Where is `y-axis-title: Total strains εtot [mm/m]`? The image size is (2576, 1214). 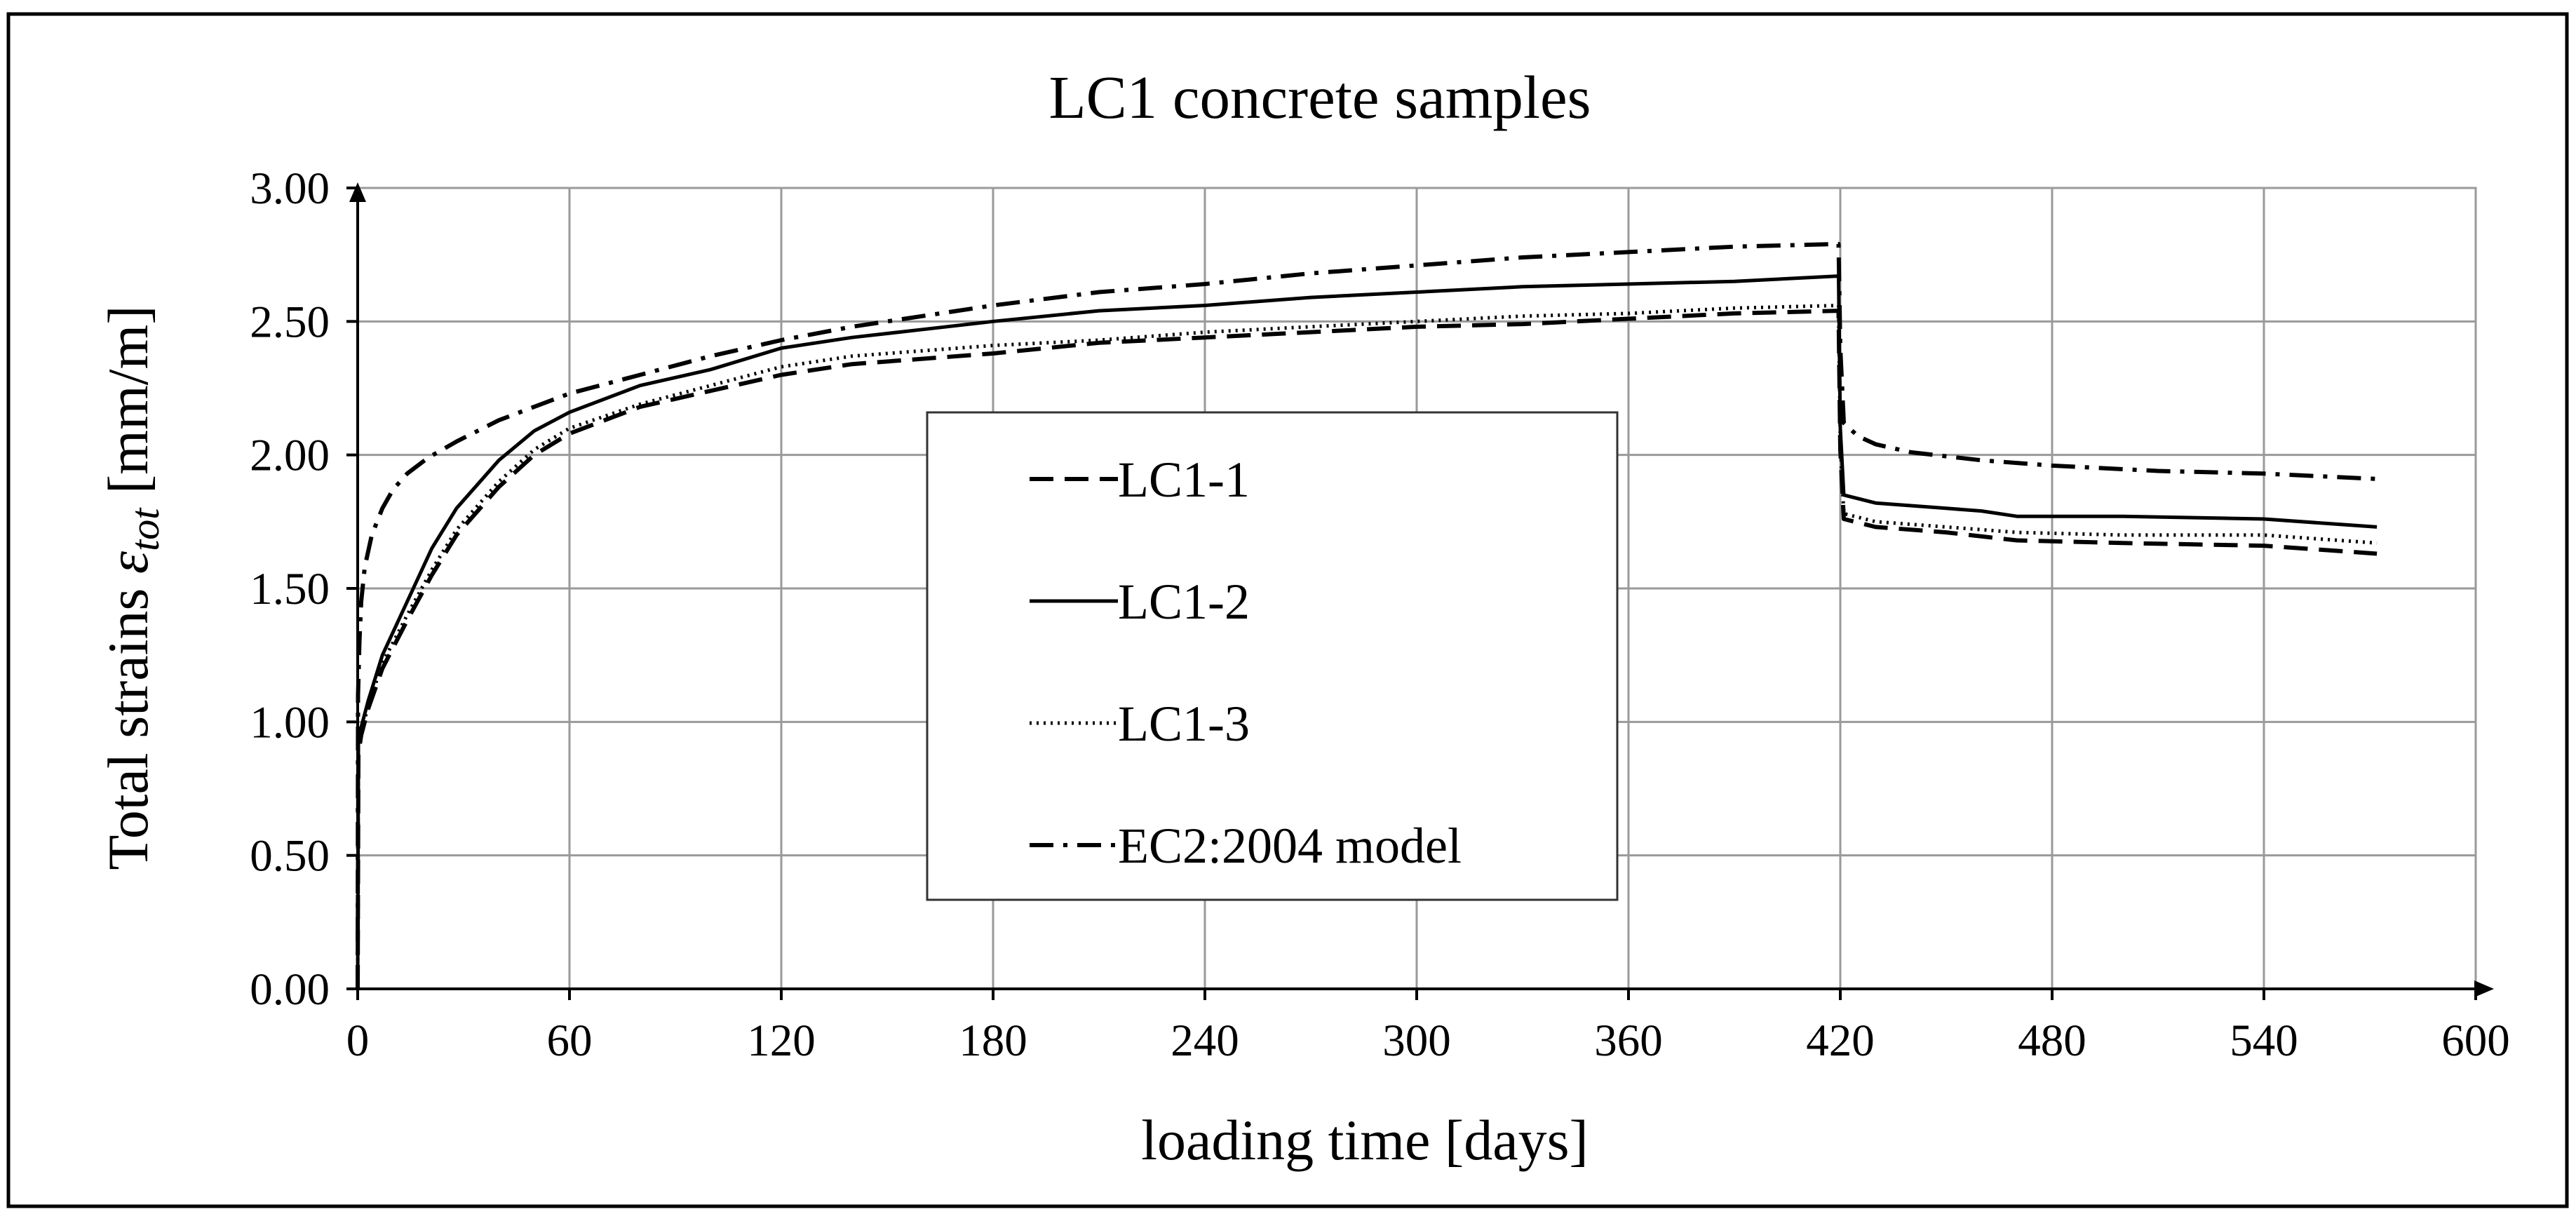
y-axis-title: Total strains εtot [mm/m] is located at coordinates (132, 587).